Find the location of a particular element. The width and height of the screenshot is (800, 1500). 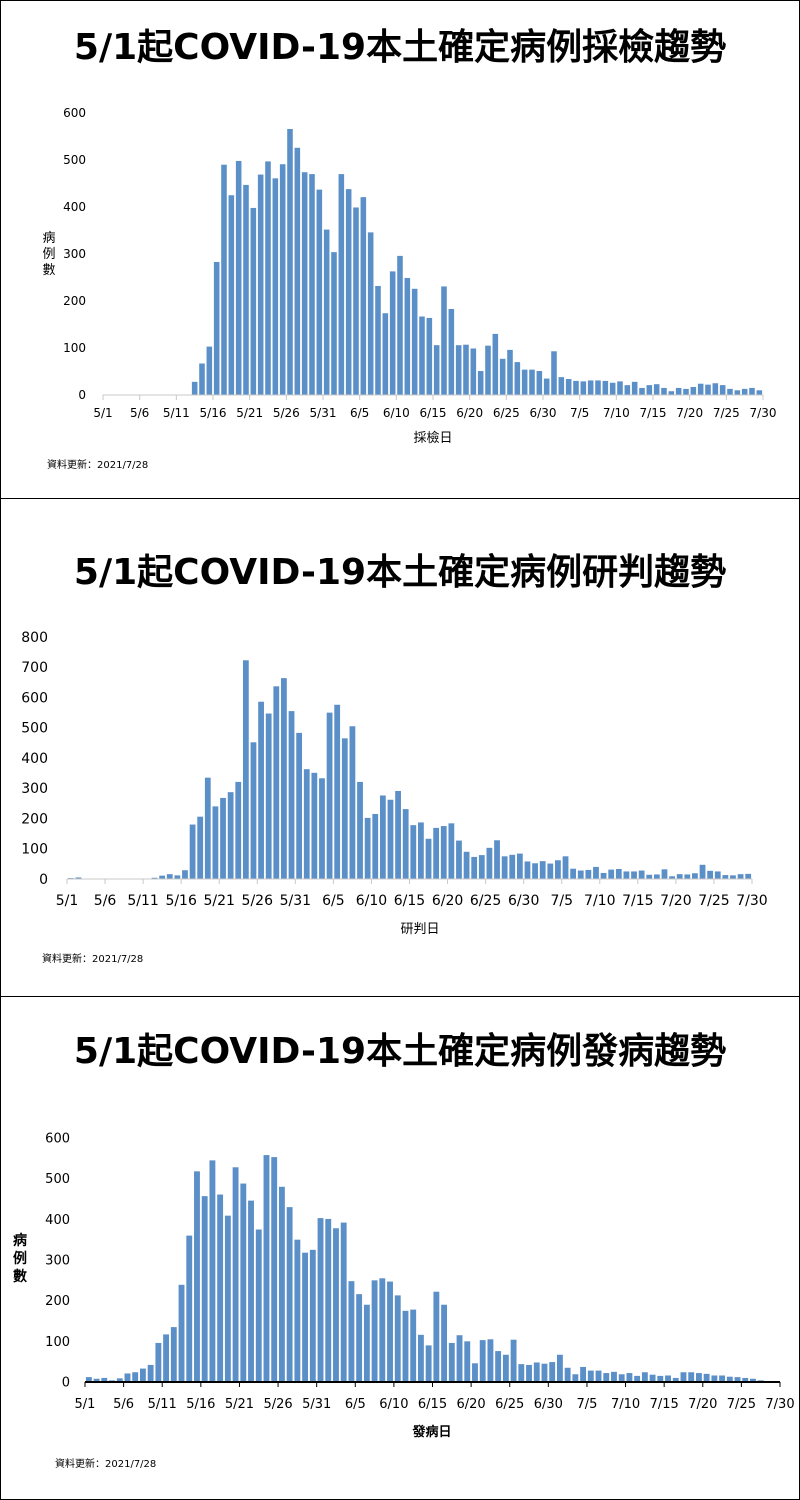

y-tick-label-0-2: 200 is located at coordinates (74, 301).